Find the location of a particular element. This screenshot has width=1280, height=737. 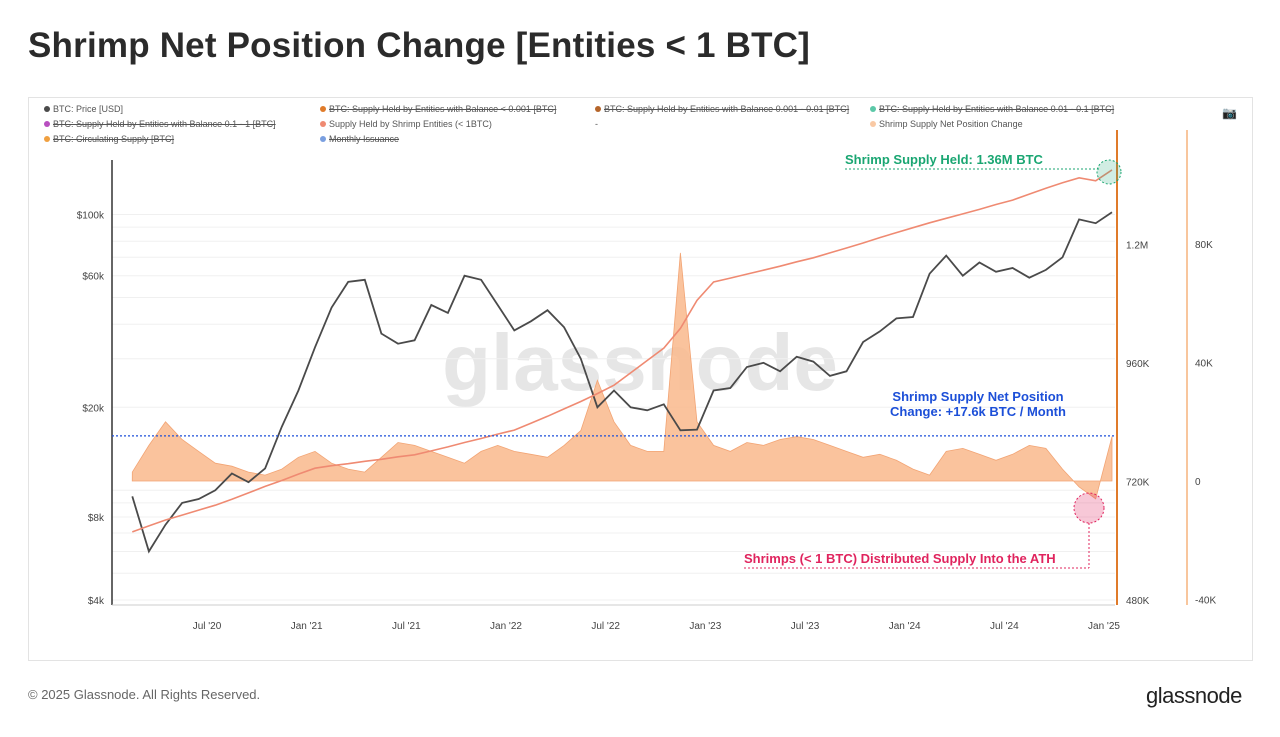

x-tick-label: Jul '22 is located at coordinates (605, 626).